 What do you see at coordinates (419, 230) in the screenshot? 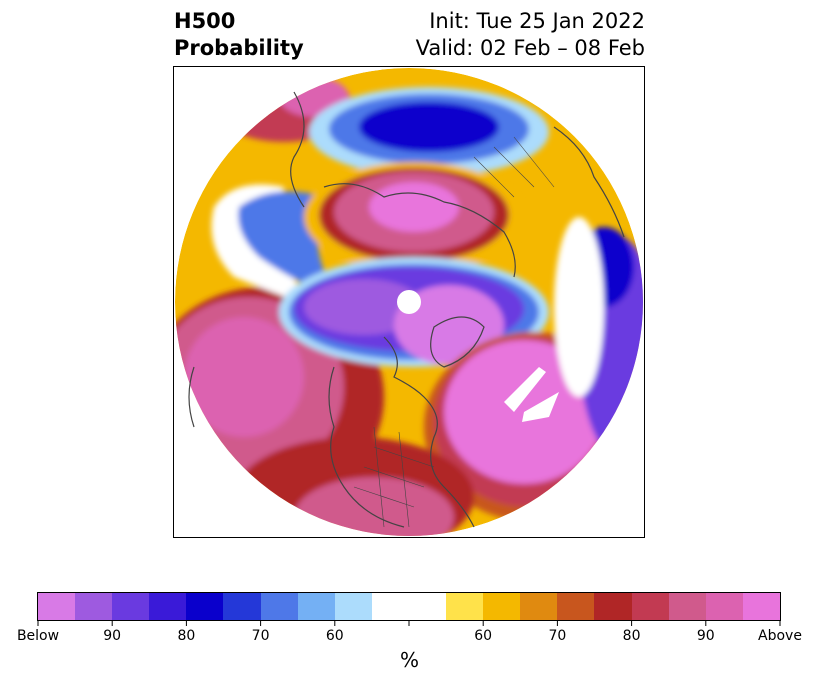
I see `eurasia-coast` at bounding box center [419, 230].